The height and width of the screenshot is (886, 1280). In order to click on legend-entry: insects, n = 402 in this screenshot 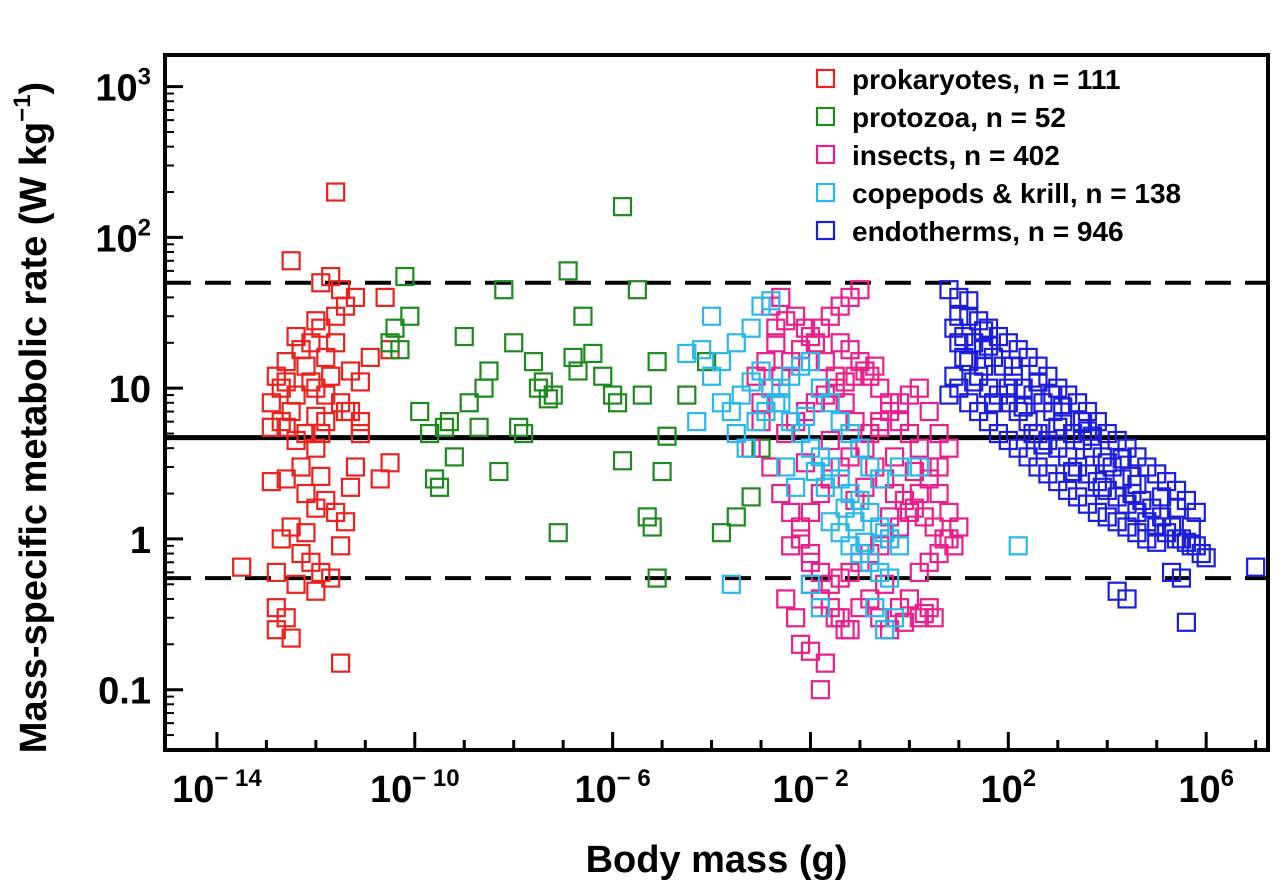, I will do `click(937, 155)`.